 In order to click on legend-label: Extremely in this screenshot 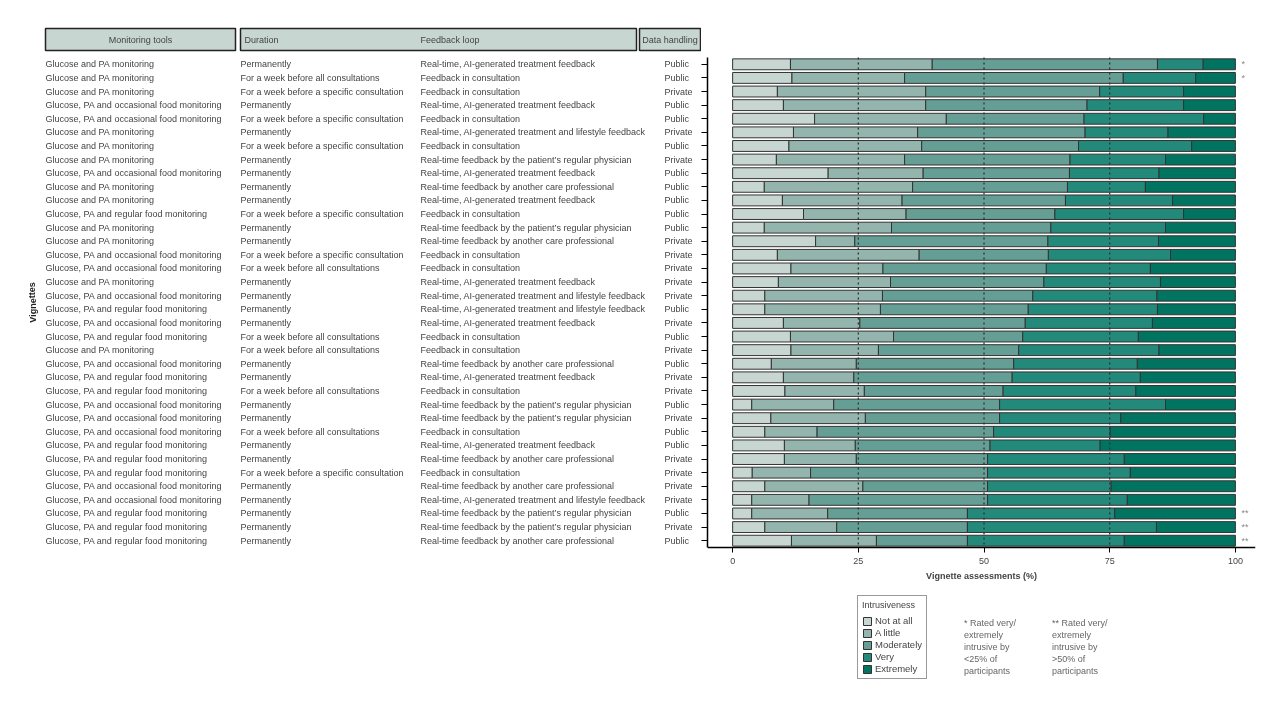, I will do `click(896, 668)`.